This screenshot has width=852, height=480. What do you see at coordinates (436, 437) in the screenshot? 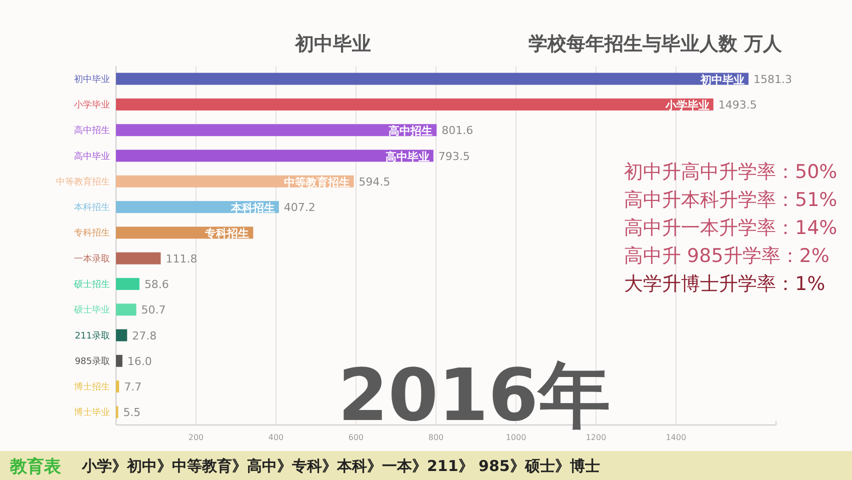
I see `x-tick-label: 800` at bounding box center [436, 437].